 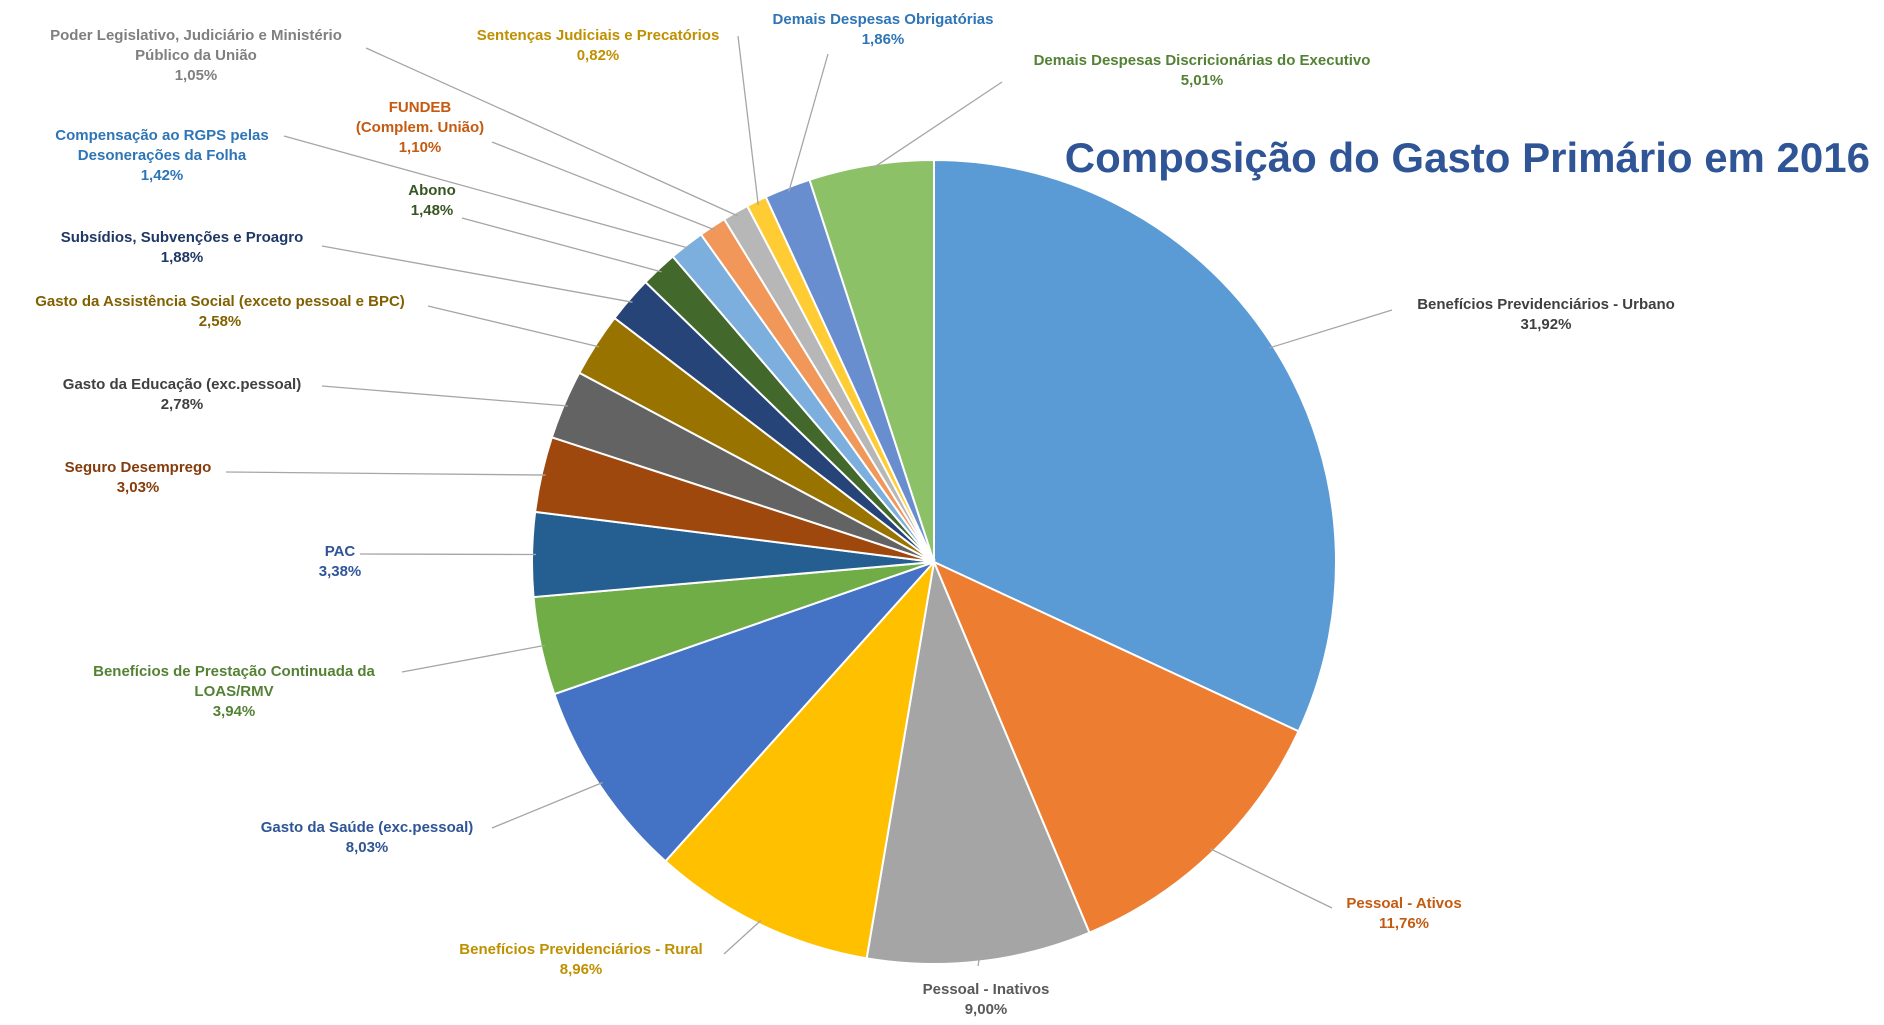 What do you see at coordinates (432, 210) in the screenshot?
I see `slice-value: 1,48%` at bounding box center [432, 210].